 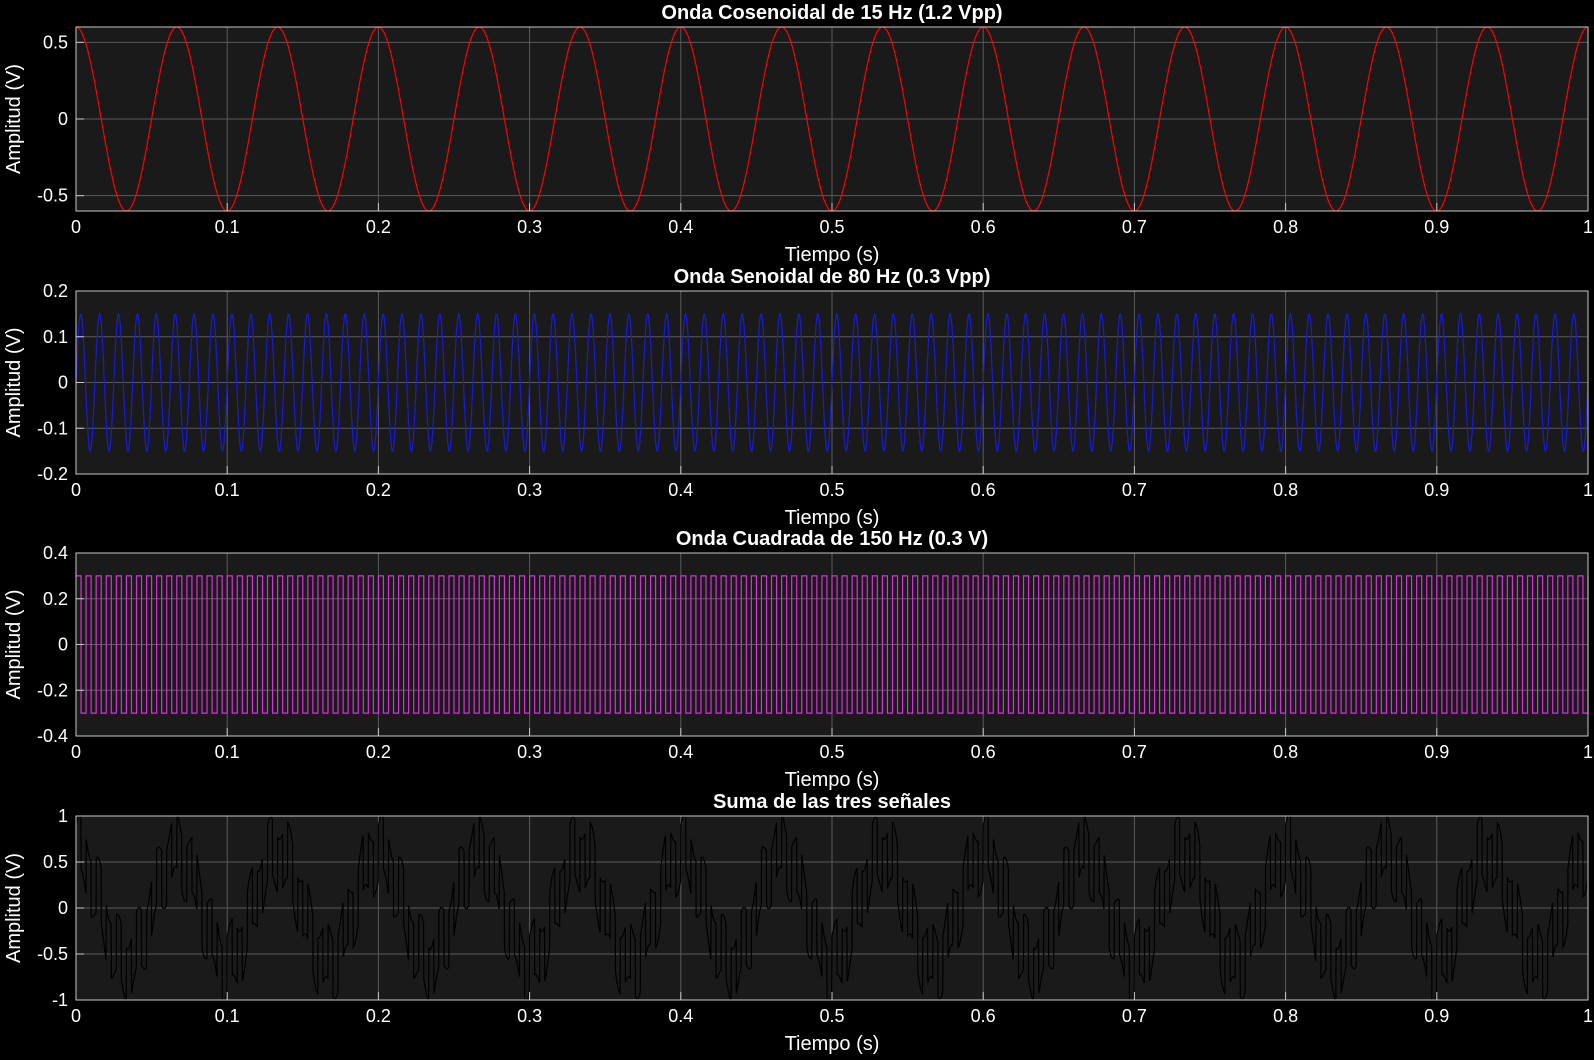 What do you see at coordinates (832, 277) in the screenshot?
I see `chart-title: Onda Senoidal de 80 Hz (0.3 Vpp)` at bounding box center [832, 277].